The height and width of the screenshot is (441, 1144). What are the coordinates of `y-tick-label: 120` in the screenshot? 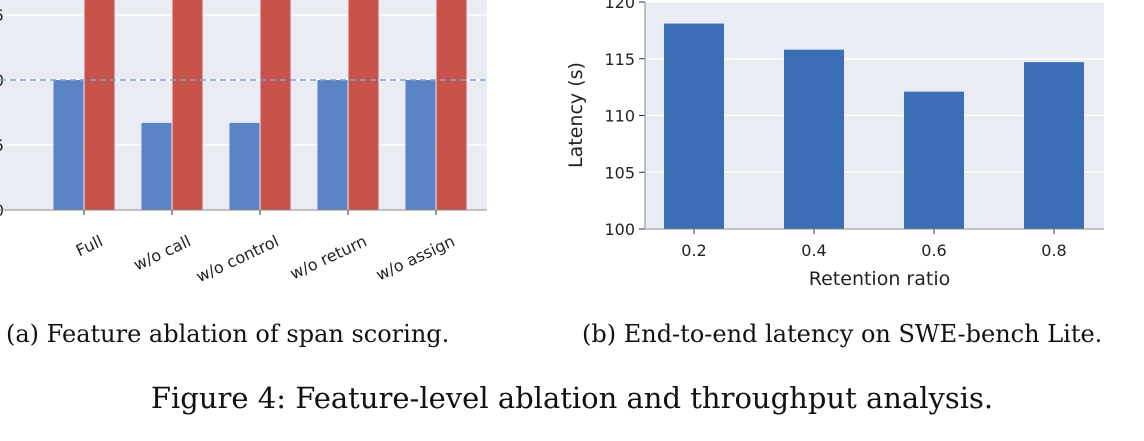 It's located at (619, 6).